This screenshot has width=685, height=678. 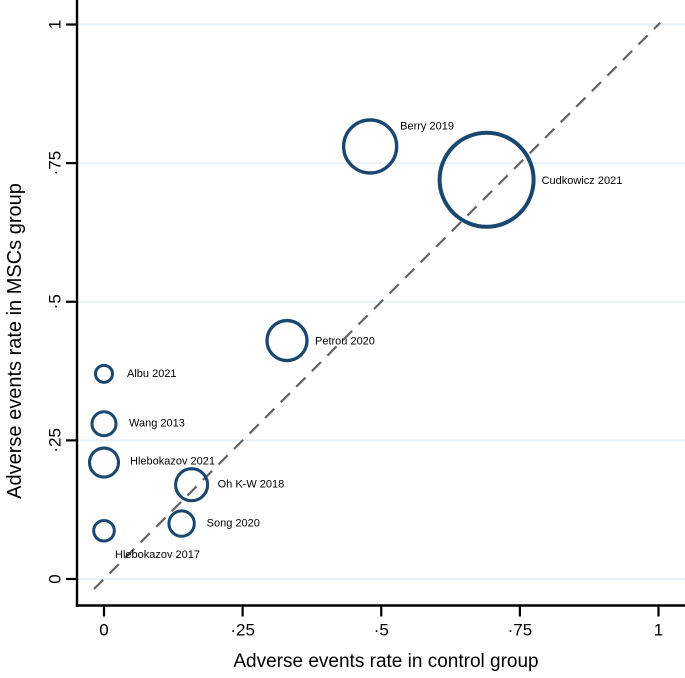 What do you see at coordinates (181, 523) in the screenshot?
I see `bubble-song-2020` at bounding box center [181, 523].